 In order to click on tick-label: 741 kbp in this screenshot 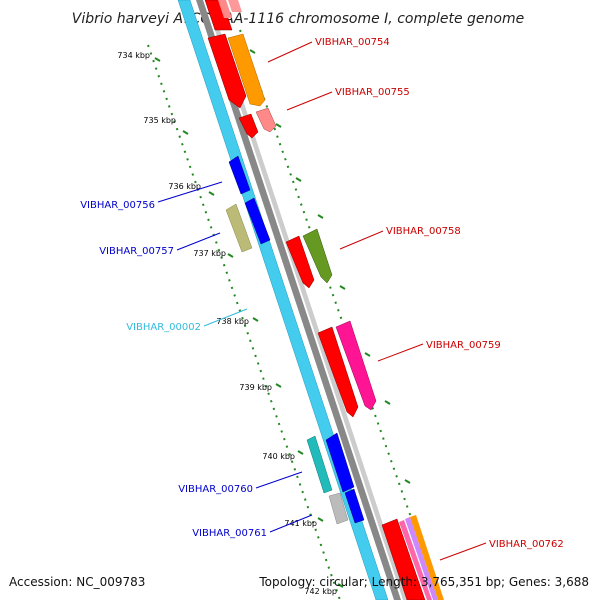, I will do `click(300, 523)`.